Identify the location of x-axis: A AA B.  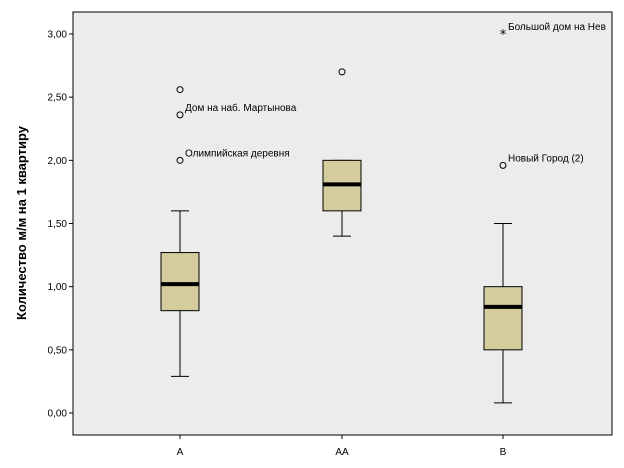
(342, 446).